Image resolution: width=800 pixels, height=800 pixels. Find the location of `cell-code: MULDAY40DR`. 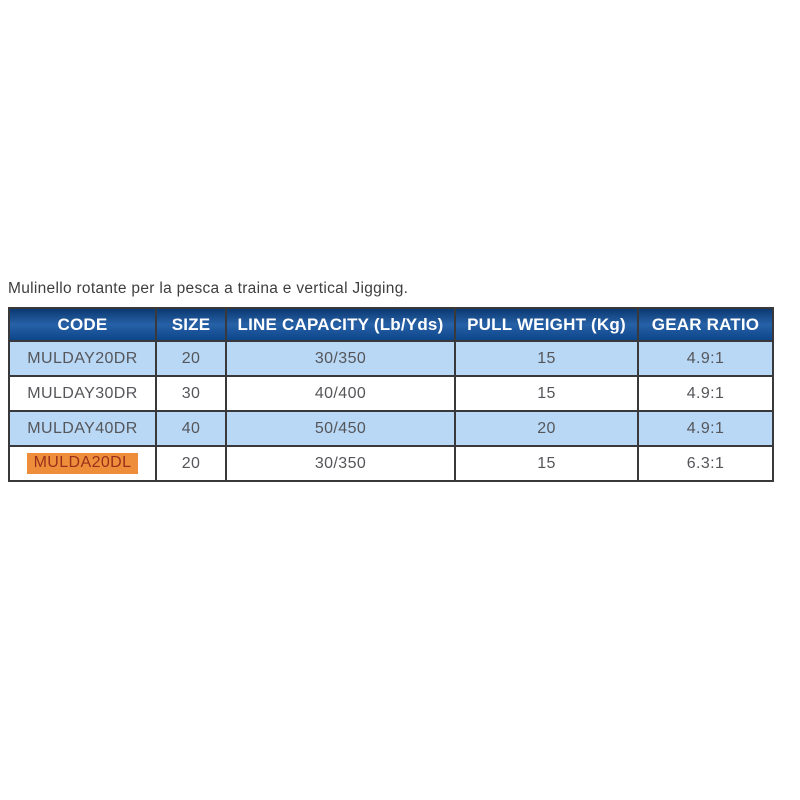

cell-code: MULDAY40DR is located at coordinates (82, 428).